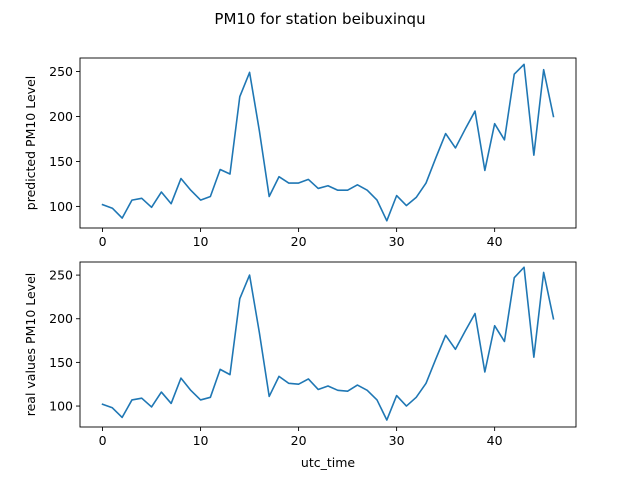  I want to click on x-axis-label: utc_time, so click(328, 462).